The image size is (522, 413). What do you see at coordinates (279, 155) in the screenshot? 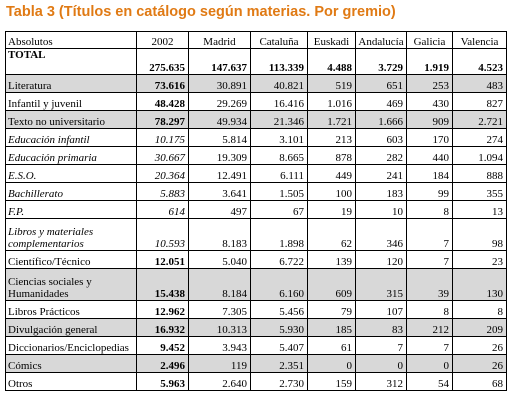
I see `value-cell: 8.665` at bounding box center [279, 155].